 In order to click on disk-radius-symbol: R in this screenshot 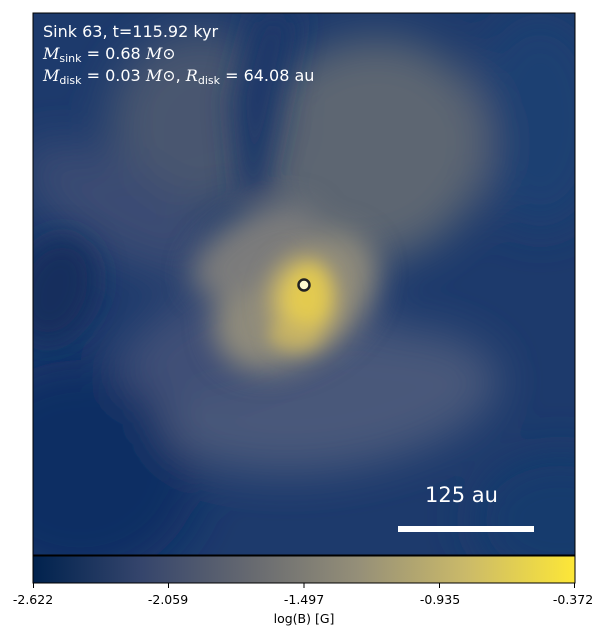, I will do `click(191, 75)`.